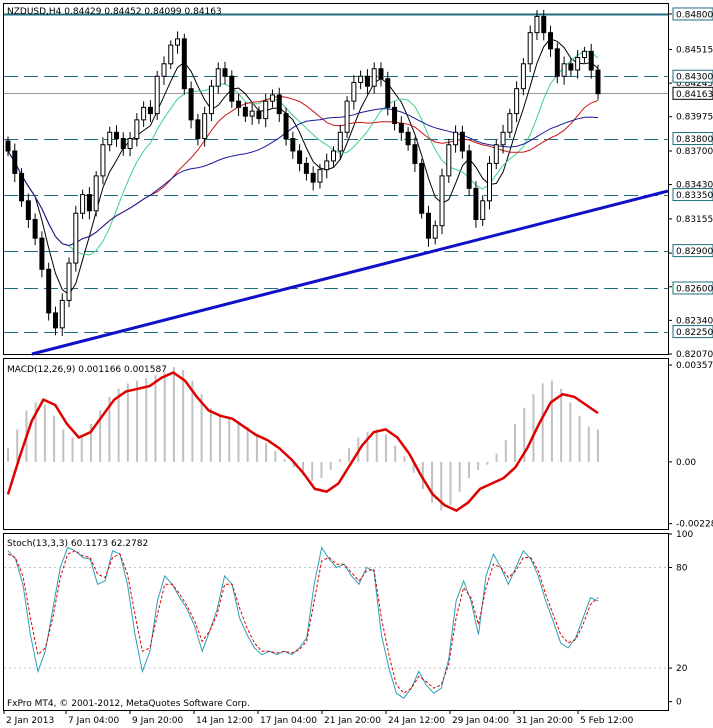 This screenshot has width=713, height=728. I want to click on level-price-box: 0.82600, so click(692, 288).